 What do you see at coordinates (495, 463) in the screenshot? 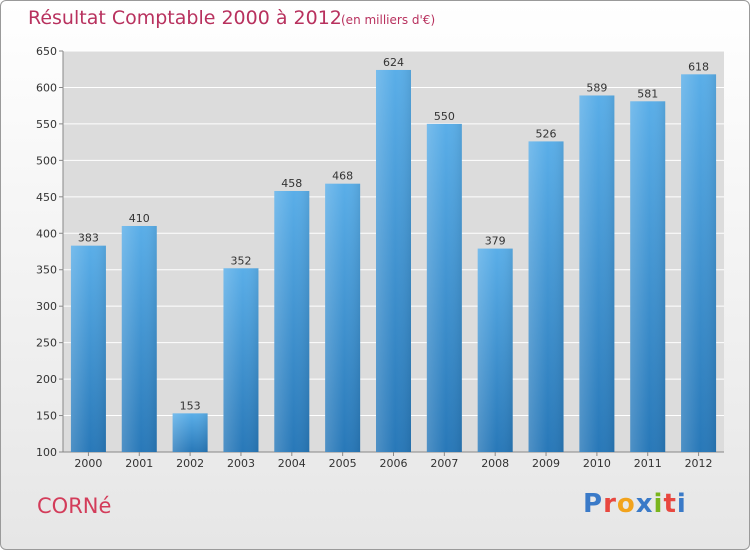
I see `x-tick-label: 2008` at bounding box center [495, 463].